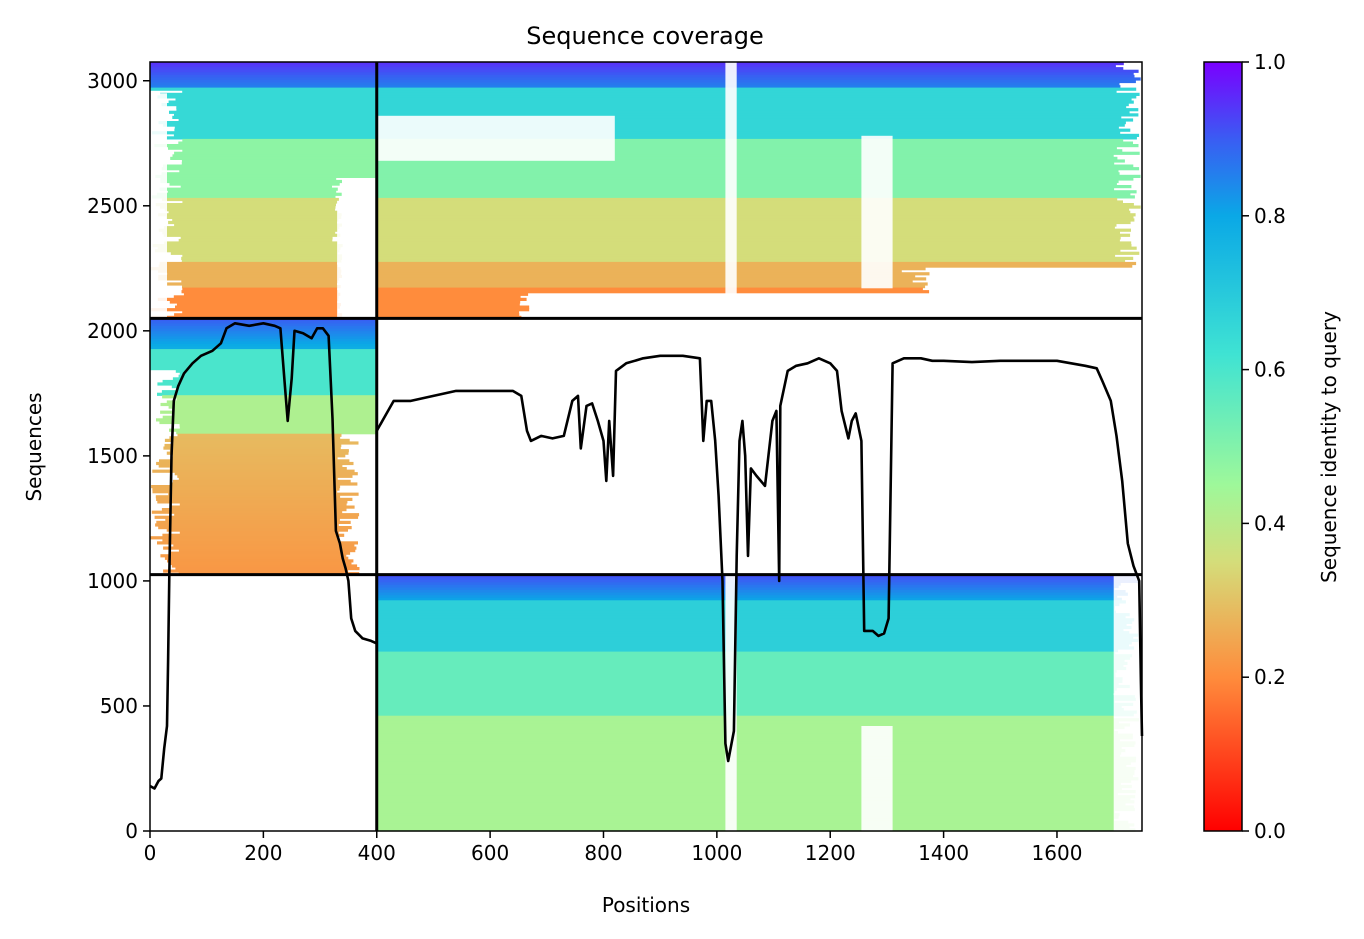 The image size is (1364, 939). Describe the element at coordinates (646, 905) in the screenshot. I see `x-axis-label: Positions` at that location.